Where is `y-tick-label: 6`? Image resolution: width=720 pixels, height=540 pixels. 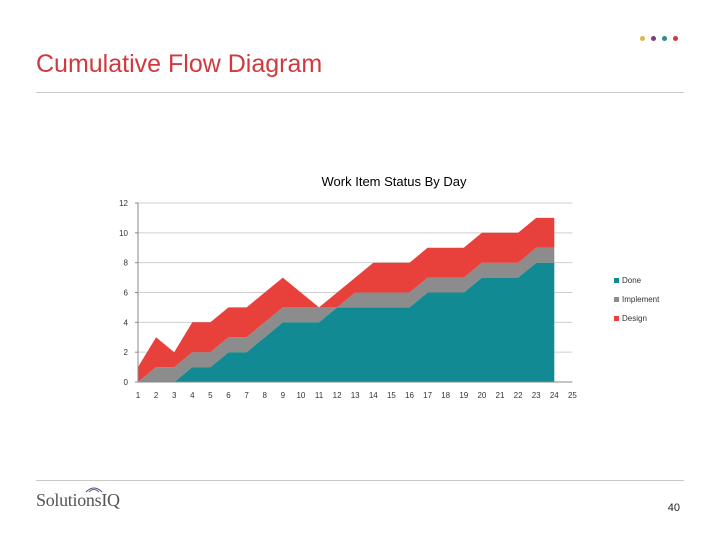
y-tick-label: 6 is located at coordinates (126, 293).